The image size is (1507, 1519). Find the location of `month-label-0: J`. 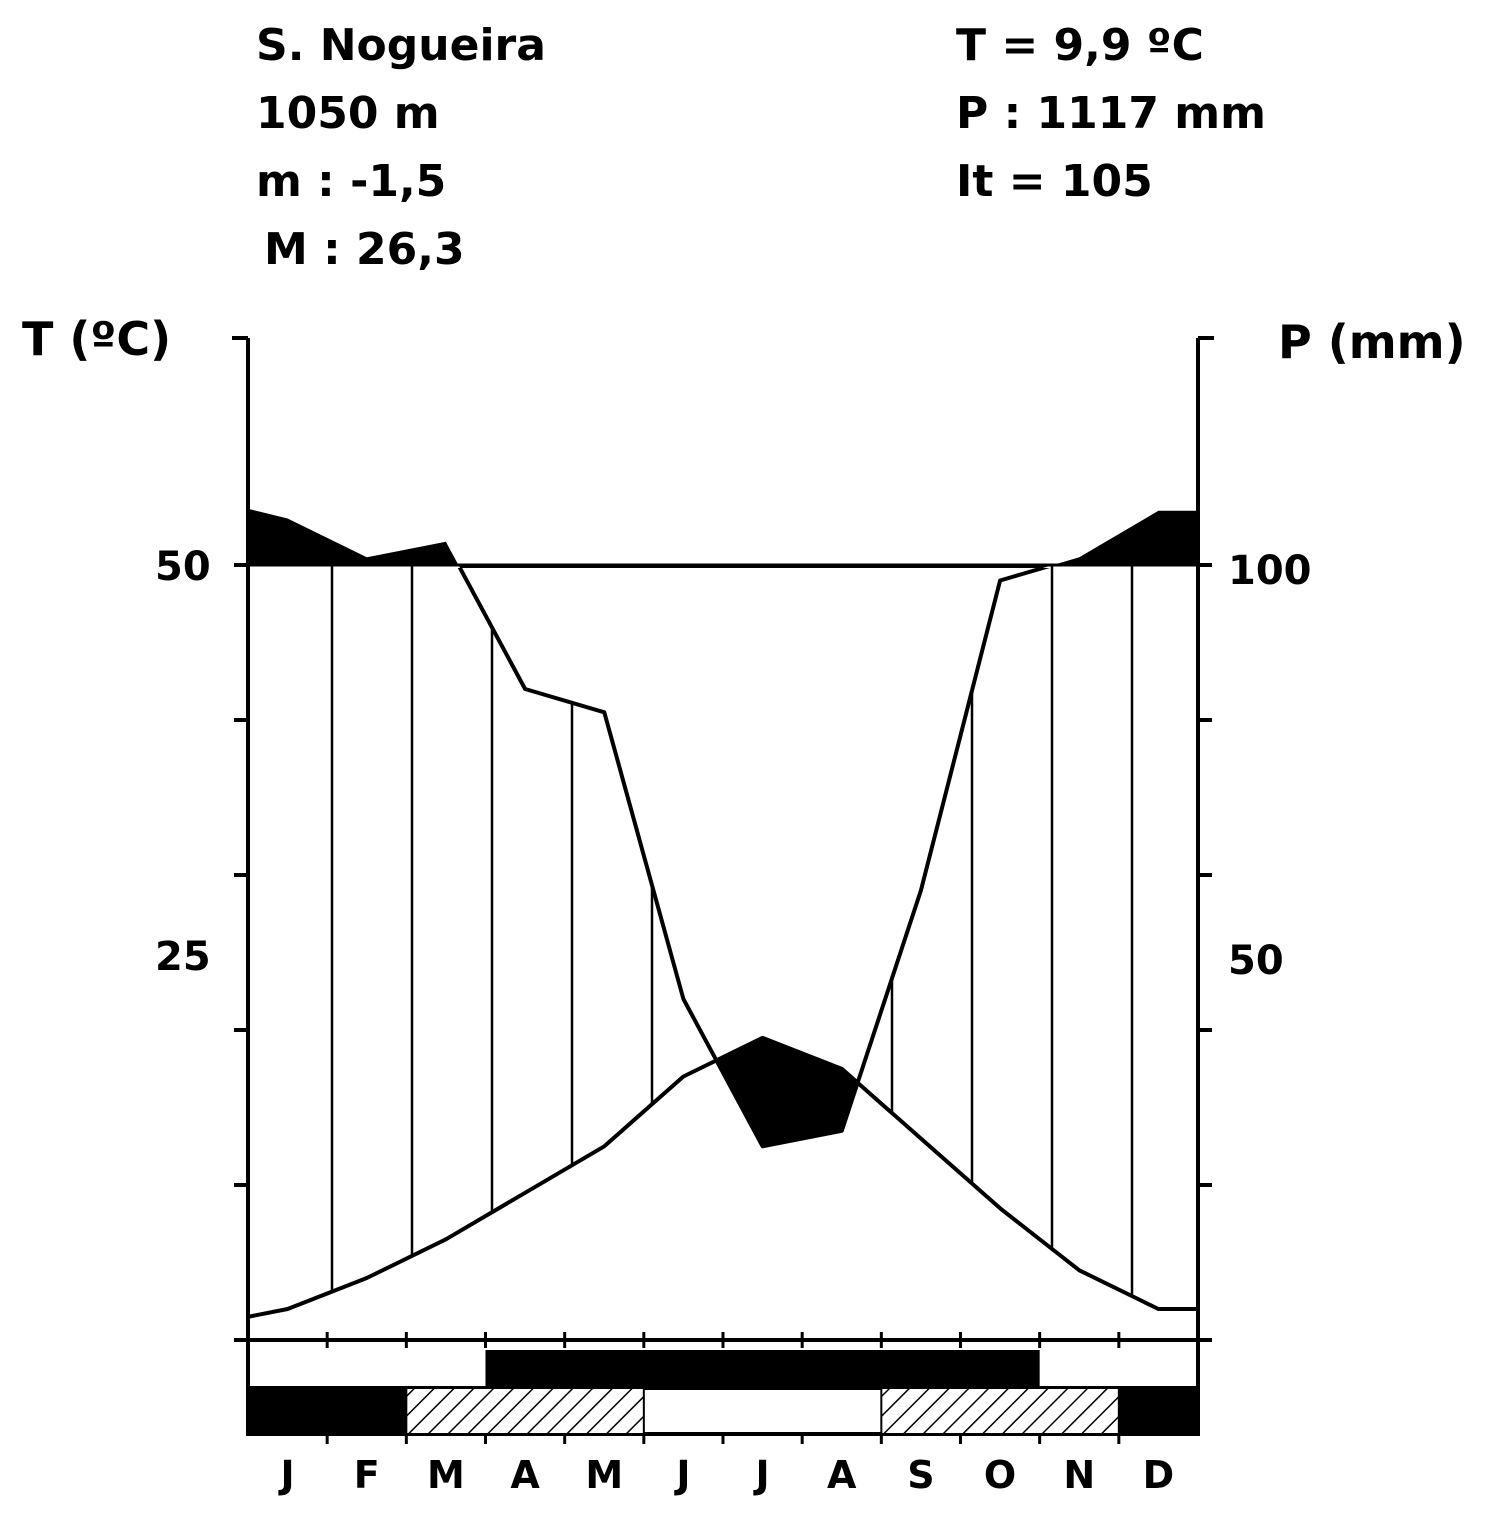

month-label-0: J is located at coordinates (286, 1475).